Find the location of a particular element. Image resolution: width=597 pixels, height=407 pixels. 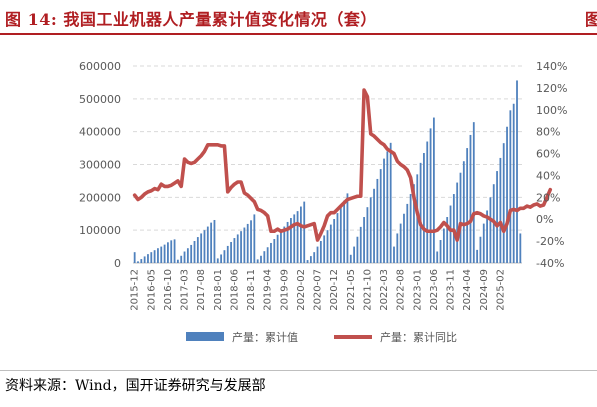

left-tick-label: 200000 is located at coordinates (100, 197).